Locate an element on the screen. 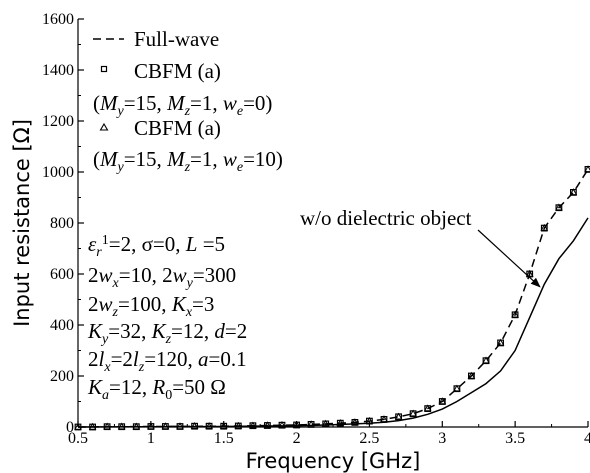 This screenshot has width=590, height=473. legend-params-cbfm-triangle: (My=15, Mz=1, we=10) is located at coordinates (188, 161).